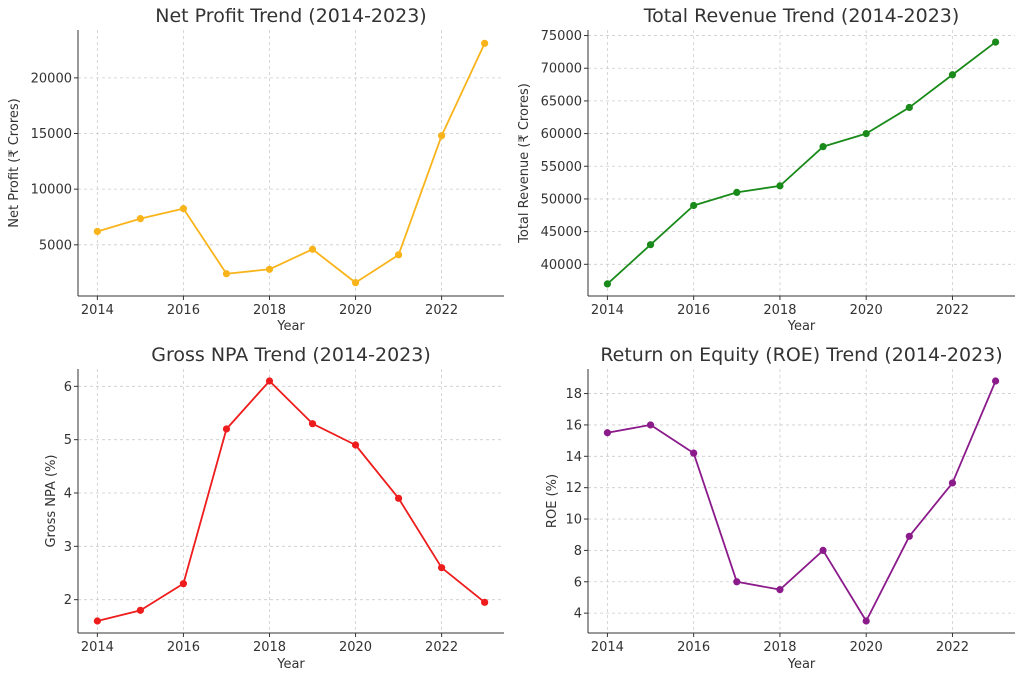 This screenshot has height=680, width=1024. I want to click on y-tick-label: 65000, so click(561, 101).